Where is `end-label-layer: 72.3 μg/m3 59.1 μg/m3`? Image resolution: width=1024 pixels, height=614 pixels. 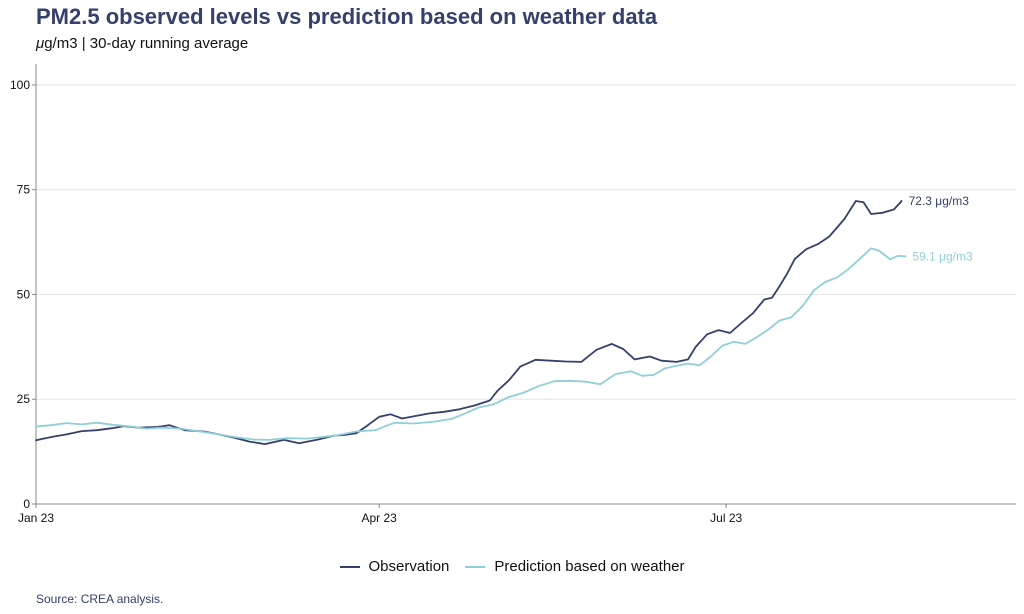 end-label-layer: 72.3 μg/m3 59.1 μg/m3 is located at coordinates (941, 228).